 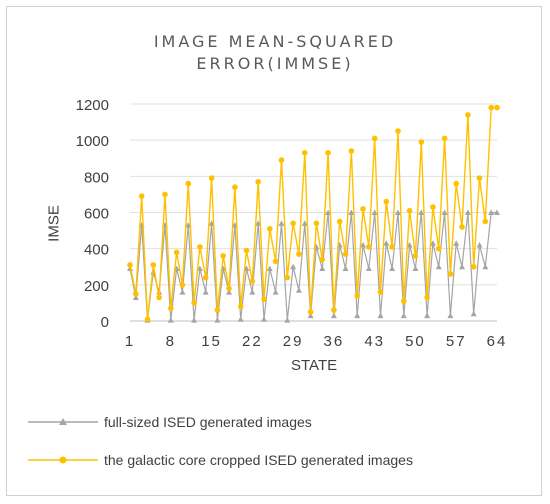 I want to click on x-tick-label-8: 8, so click(x=171, y=341).